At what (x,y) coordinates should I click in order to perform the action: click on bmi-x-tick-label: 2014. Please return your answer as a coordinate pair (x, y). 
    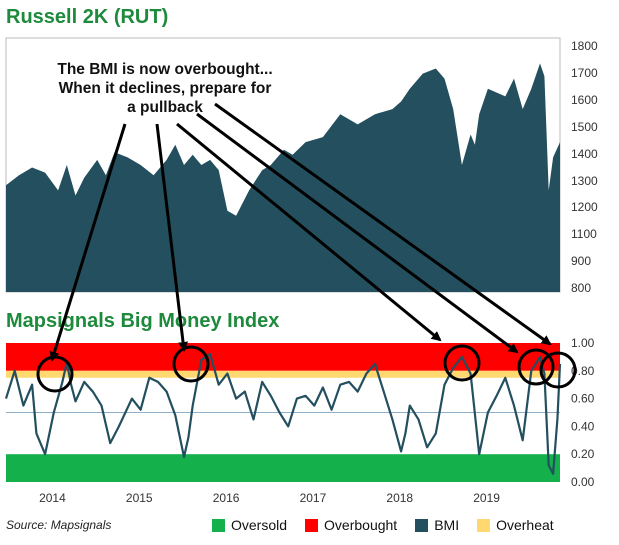
    Looking at the image, I should click on (52, 498).